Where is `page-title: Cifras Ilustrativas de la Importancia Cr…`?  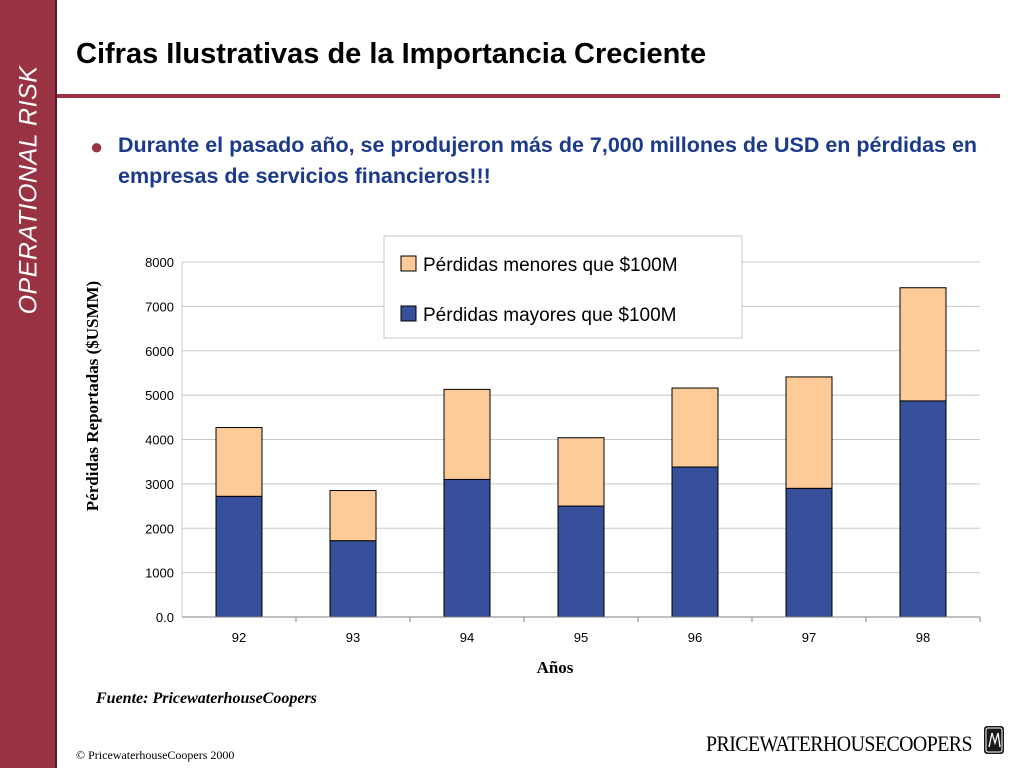 page-title: Cifras Ilustrativas de la Importancia Cr… is located at coordinates (391, 54).